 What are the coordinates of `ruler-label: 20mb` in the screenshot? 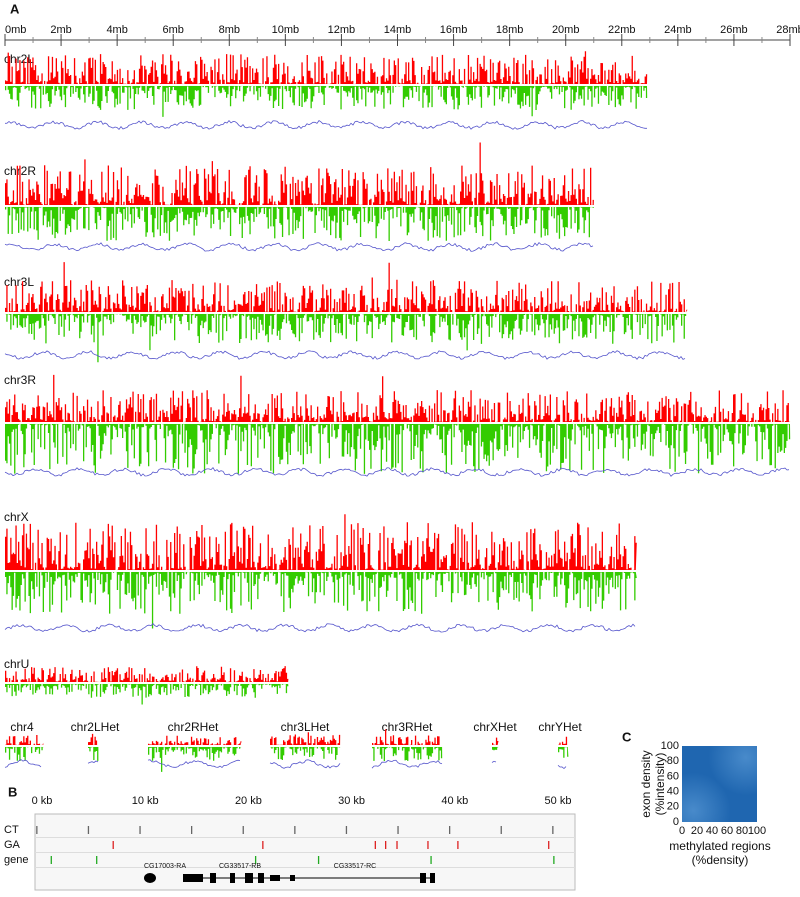 It's located at (566, 30).